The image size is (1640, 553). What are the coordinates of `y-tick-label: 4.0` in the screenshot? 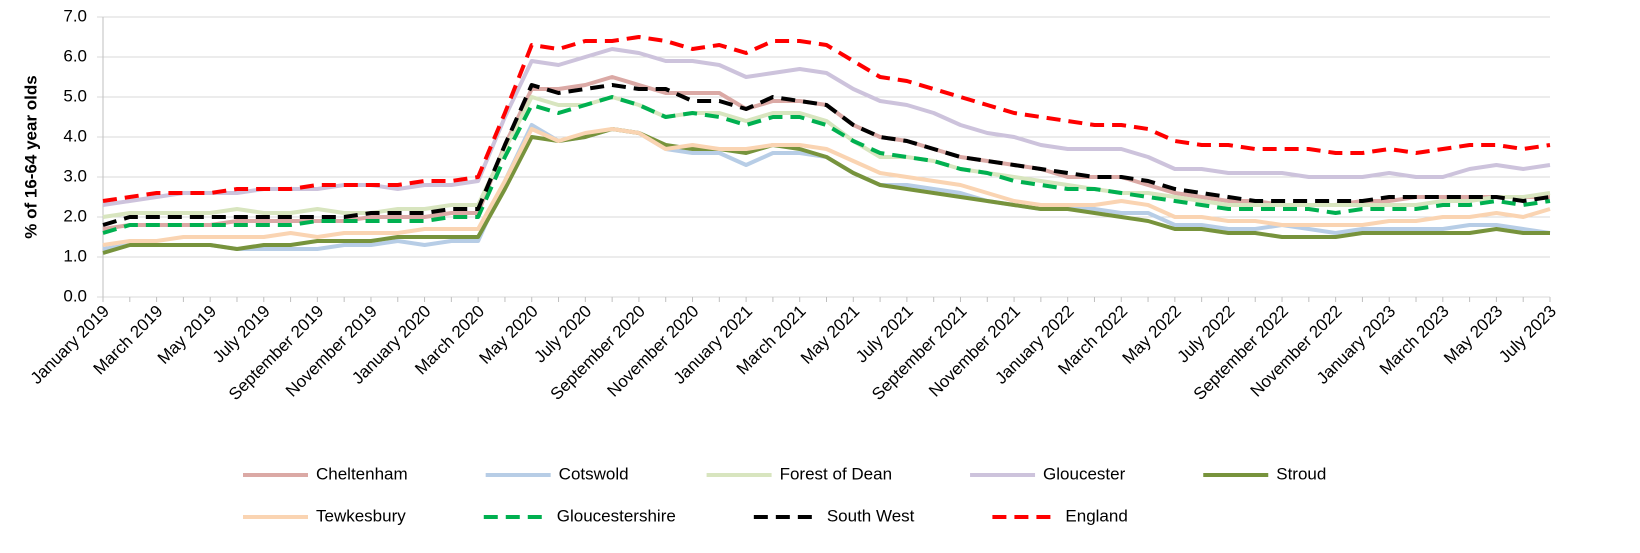 It's located at (75, 135).